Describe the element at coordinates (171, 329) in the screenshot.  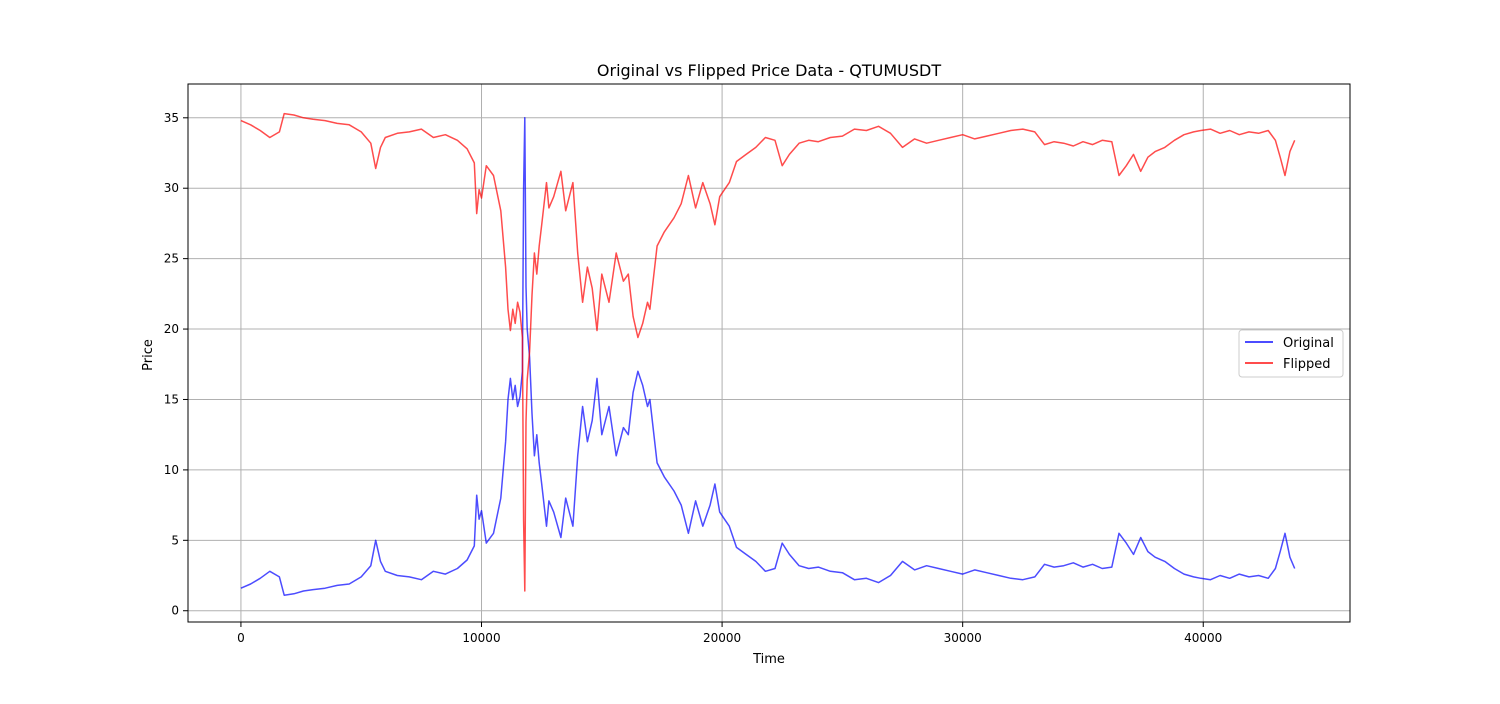
I see `y-tick-label: 20` at that location.